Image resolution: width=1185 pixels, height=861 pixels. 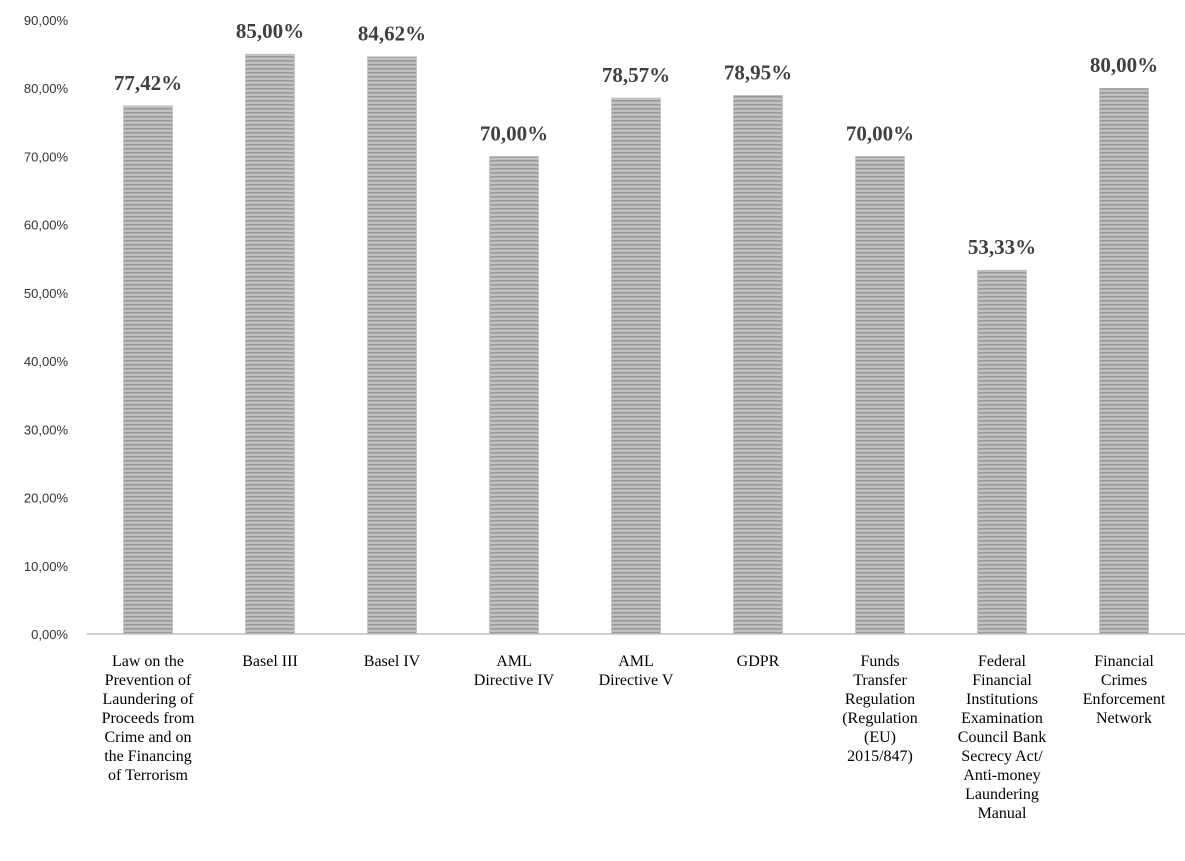 What do you see at coordinates (1124, 690) in the screenshot?
I see `x-tick-label: Financial Crimes Enforcement Network` at bounding box center [1124, 690].